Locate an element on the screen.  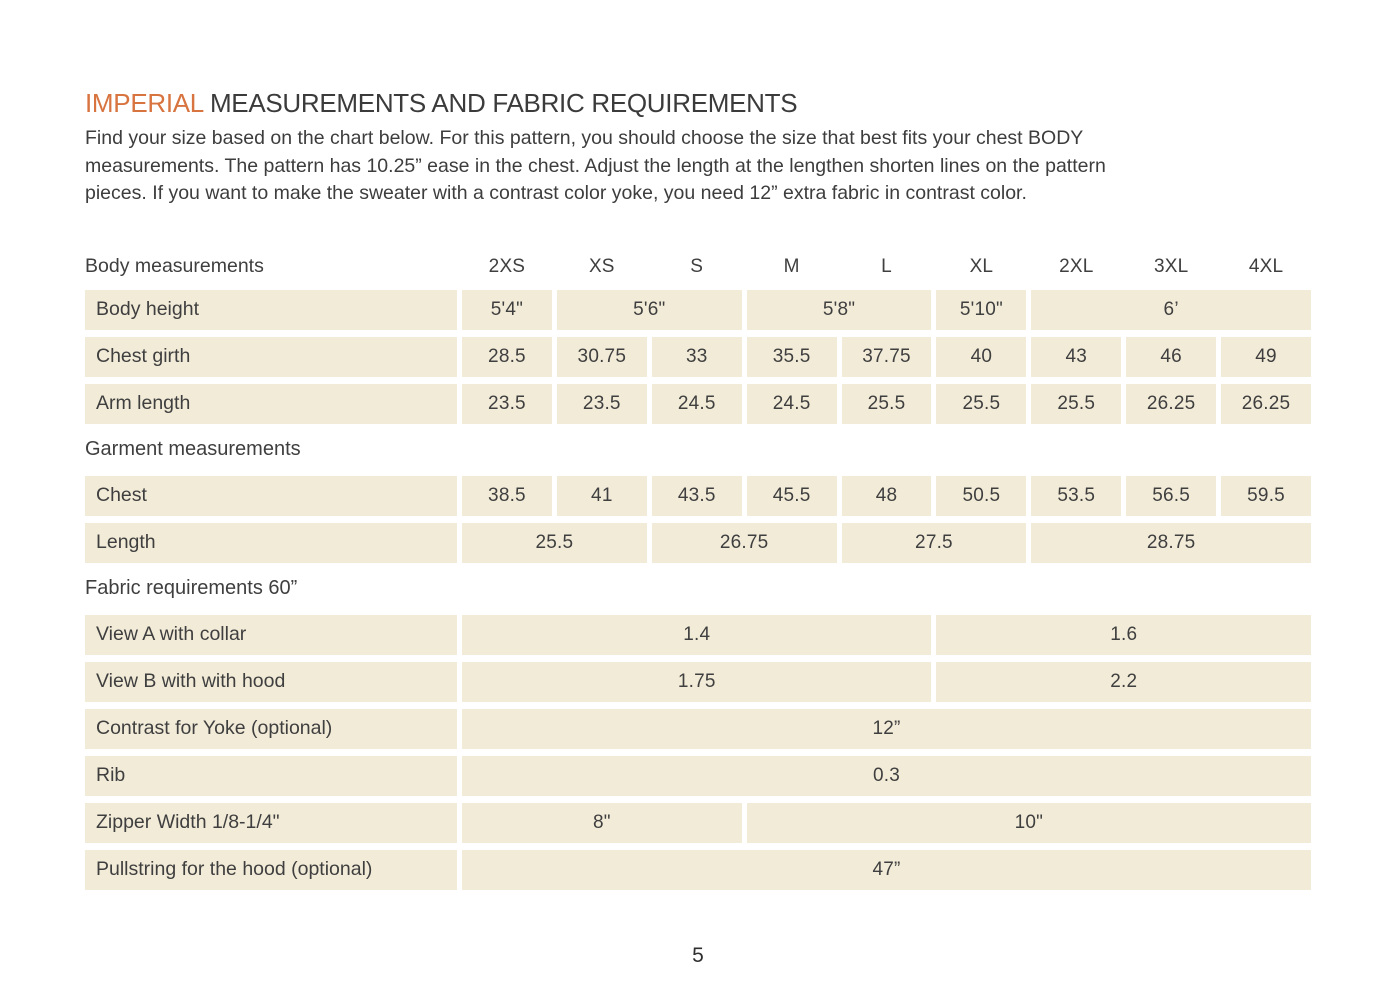
value-cell: 49 is located at coordinates (1266, 356).